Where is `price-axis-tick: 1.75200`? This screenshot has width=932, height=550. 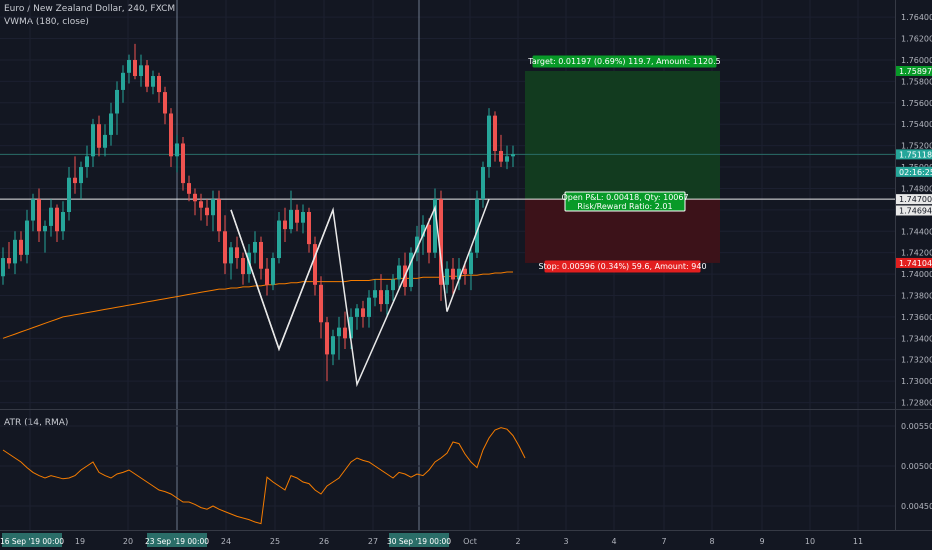
price-axis-tick: 1.75200 is located at coordinates (916, 146).